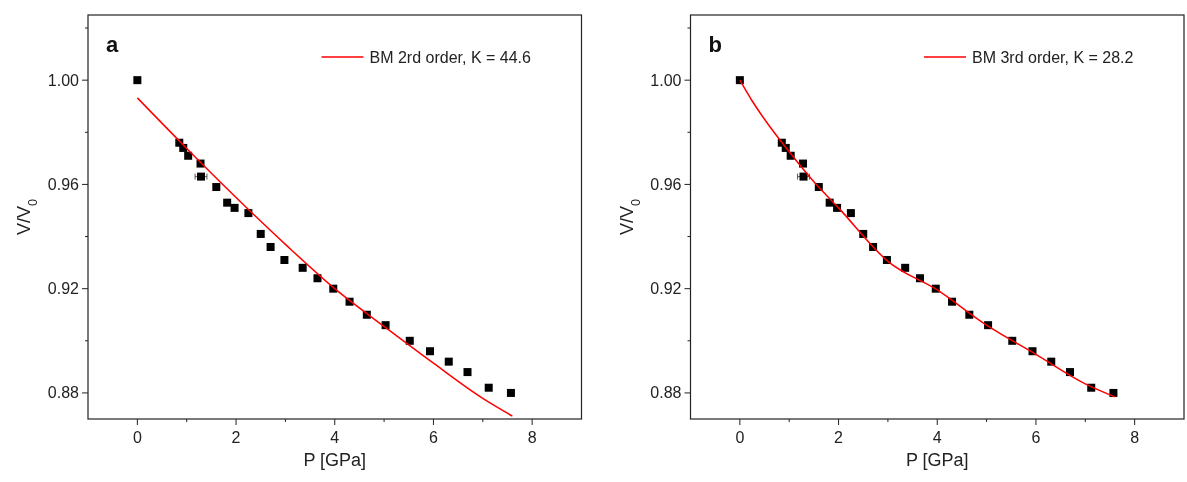  I want to click on legend-label: BM 3rd order, K = 28.2, so click(1053, 57).